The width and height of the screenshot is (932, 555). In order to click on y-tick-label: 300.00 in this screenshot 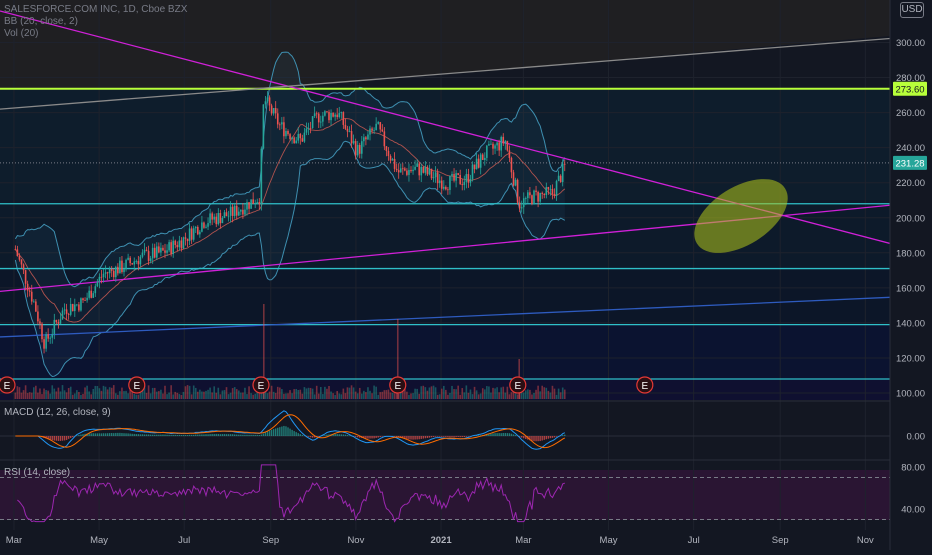, I will do `click(910, 43)`.